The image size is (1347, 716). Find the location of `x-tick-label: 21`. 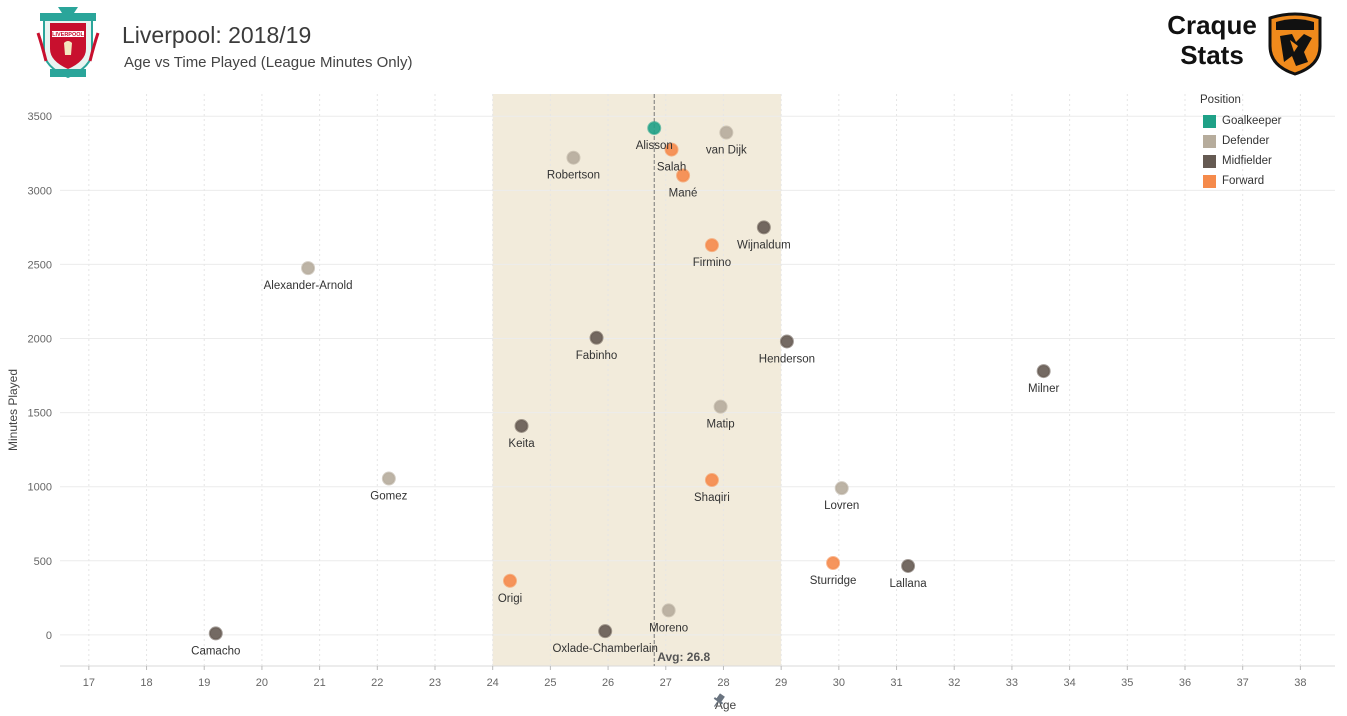

x-tick-label: 21 is located at coordinates (319, 683).